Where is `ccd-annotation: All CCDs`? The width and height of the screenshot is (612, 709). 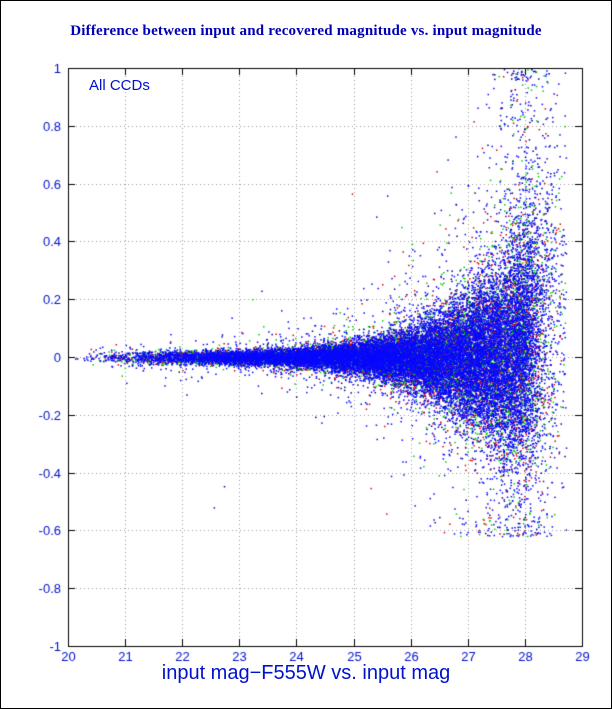 ccd-annotation: All CCDs is located at coordinates (119, 85).